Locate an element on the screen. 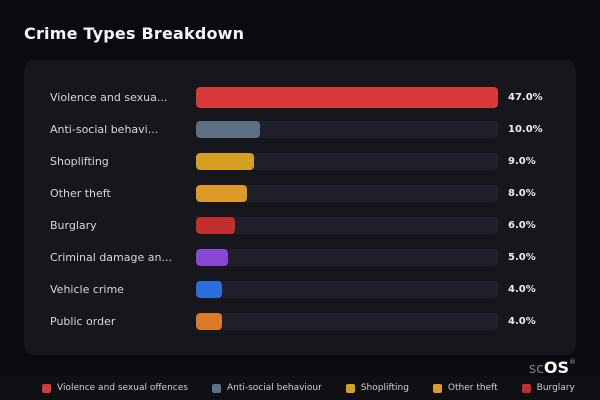  legend-label: Violence and sexual offences is located at coordinates (122, 388).